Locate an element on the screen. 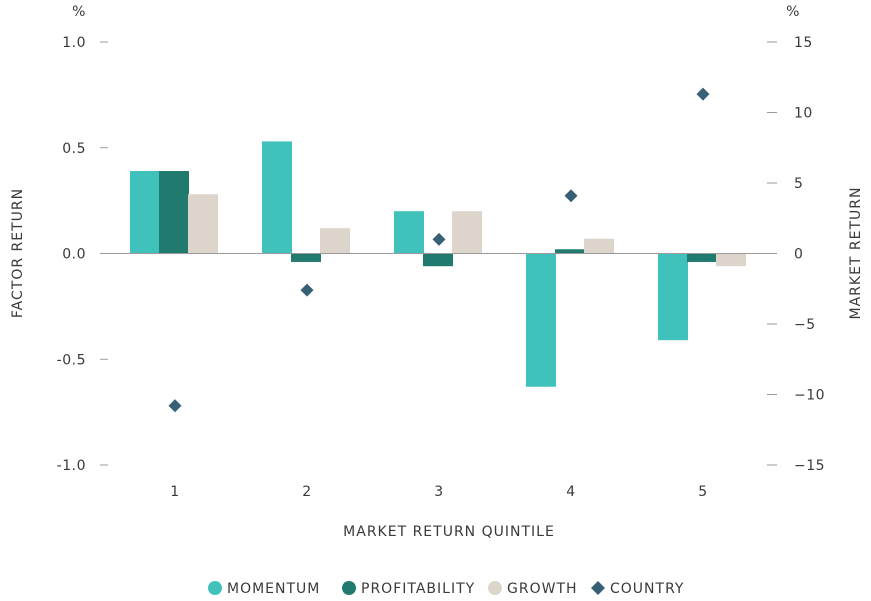 This screenshot has width=871, height=601. left-tick-label: 0.5 is located at coordinates (74, 149).